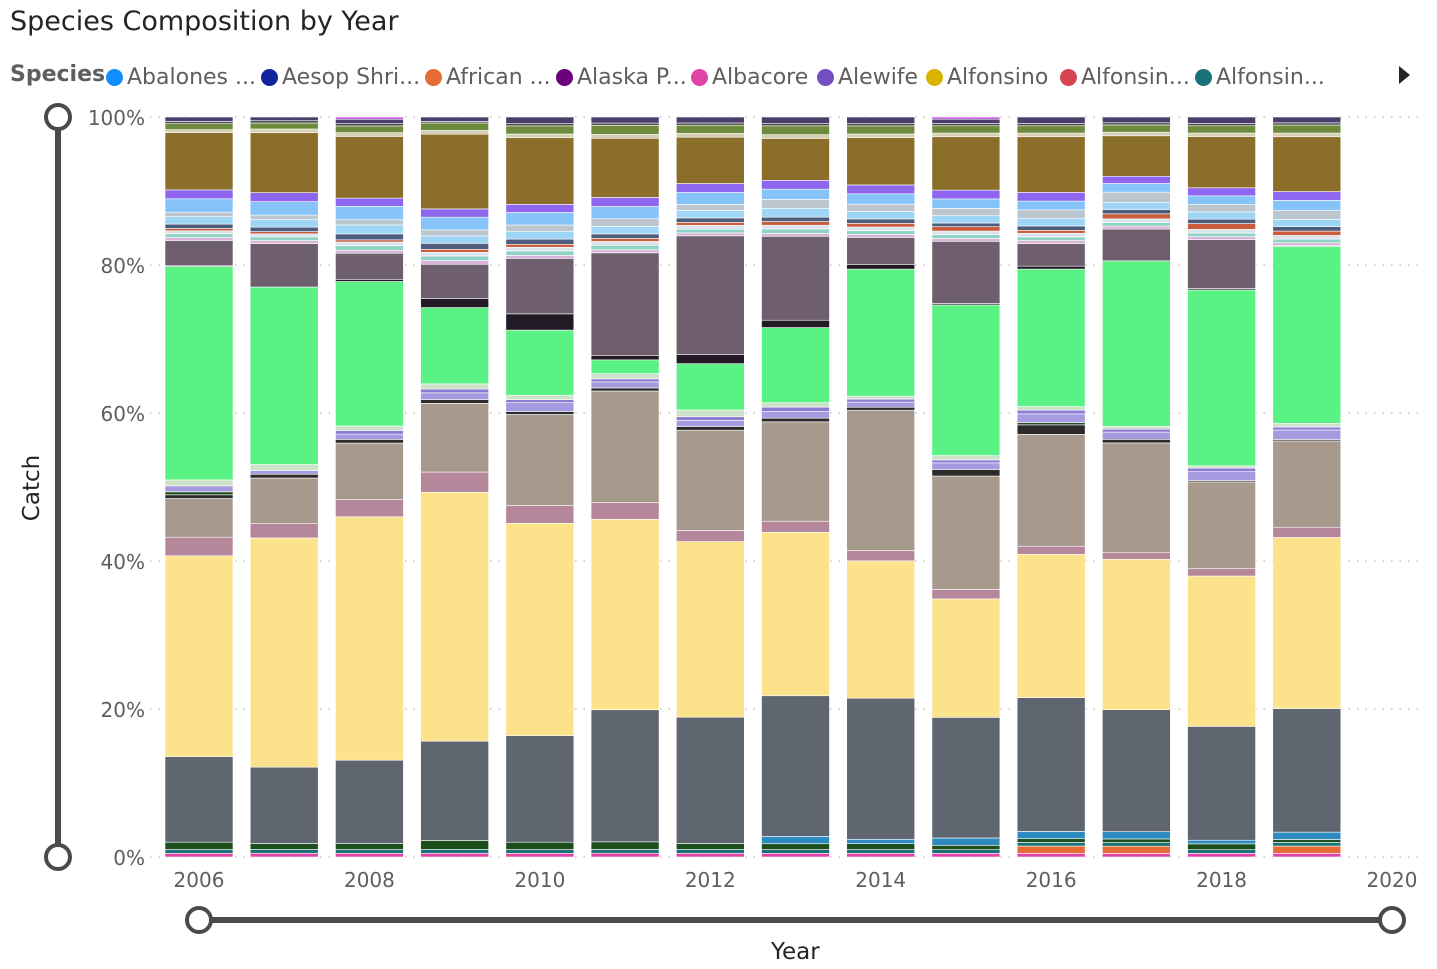 Image resolution: width=1437 pixels, height=969 pixels. I want to click on bar-2017, so click(1136, 487).